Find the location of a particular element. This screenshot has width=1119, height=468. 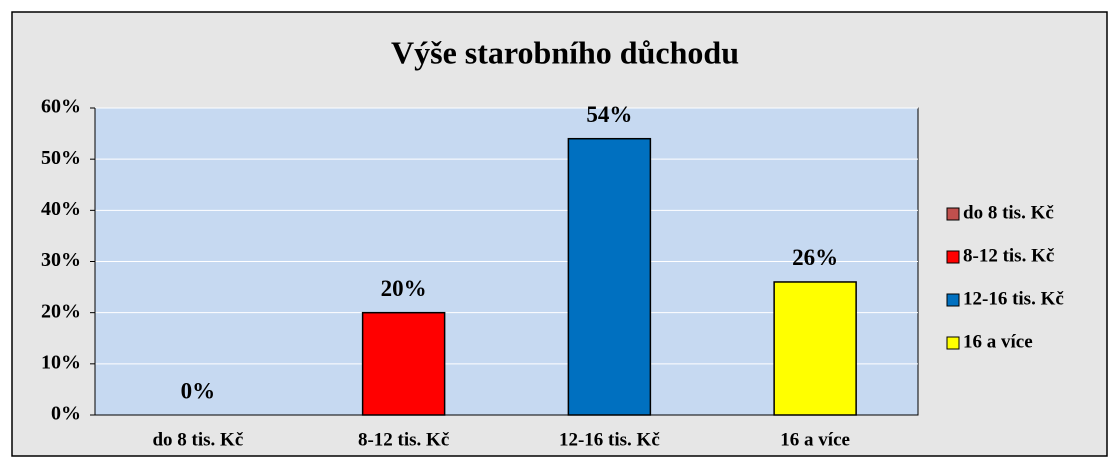

legend-label: 8-12 tis. Kč is located at coordinates (1008, 255).